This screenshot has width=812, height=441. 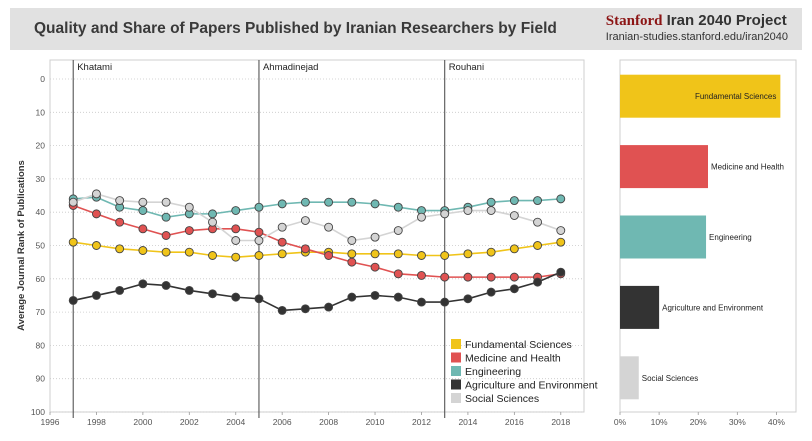 What do you see at coordinates (421, 422) in the screenshot?
I see `x-tick-label: 2012` at bounding box center [421, 422].